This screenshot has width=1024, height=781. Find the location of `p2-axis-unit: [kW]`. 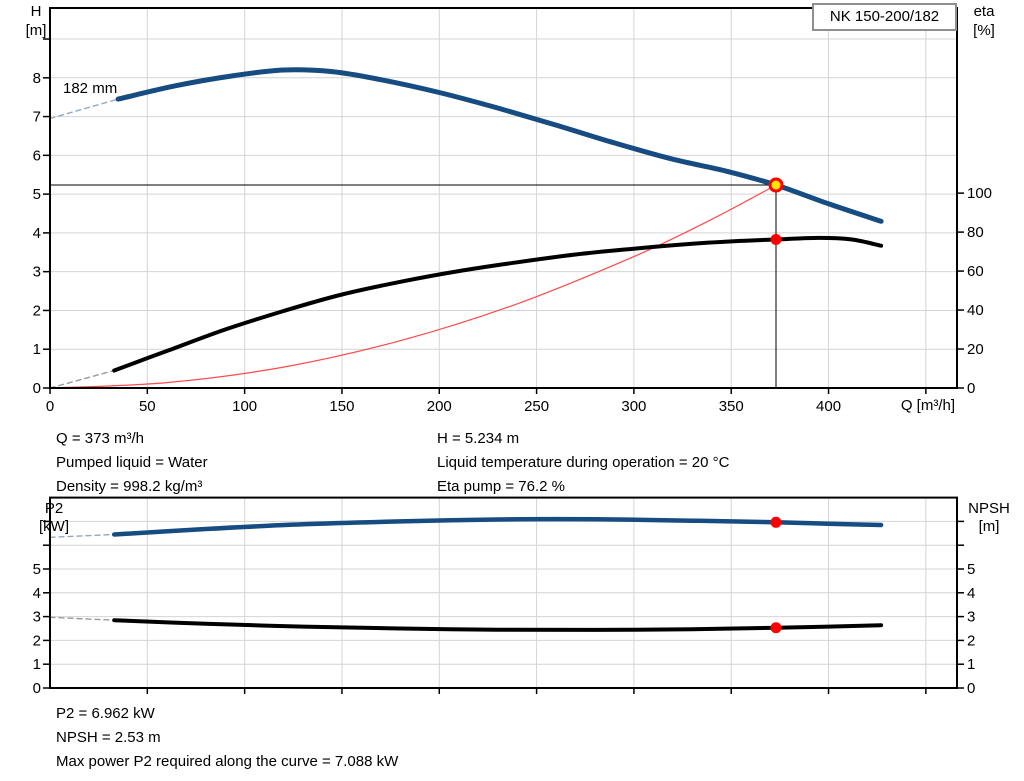

p2-axis-unit: [kW] is located at coordinates (54, 526).